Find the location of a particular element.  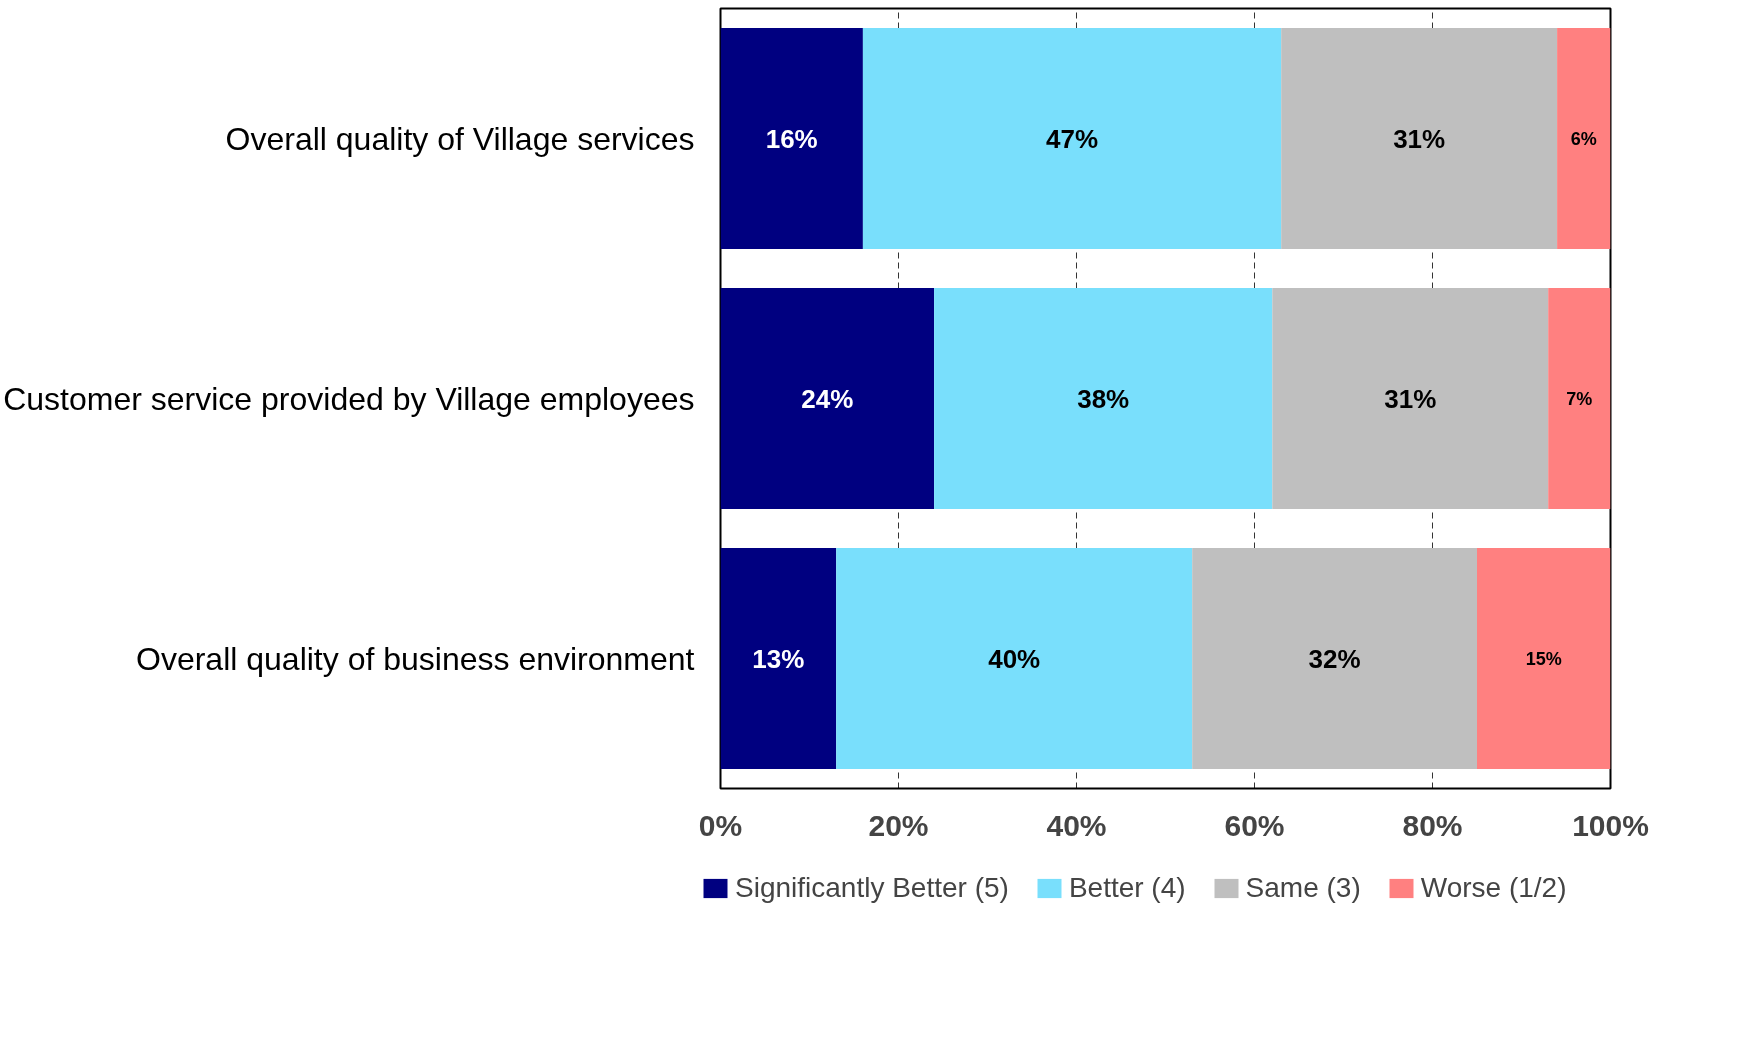

data-label: 6% is located at coordinates (1583, 138).